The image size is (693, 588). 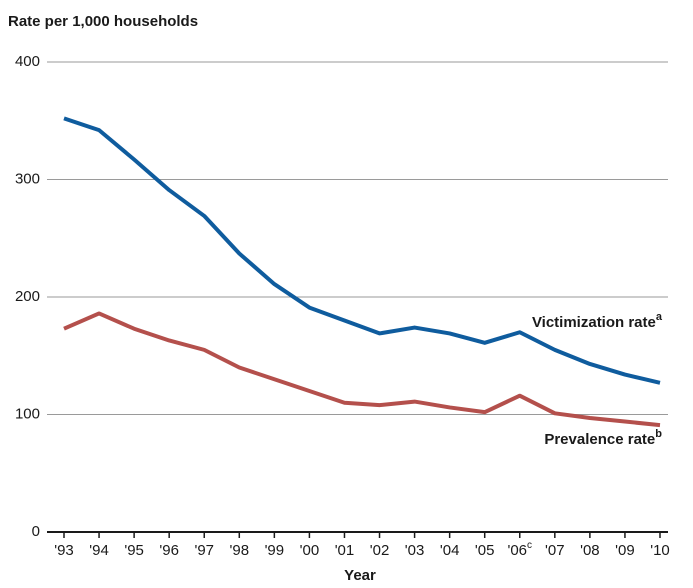 I want to click on x-tick-text: '03, so click(x=415, y=550).